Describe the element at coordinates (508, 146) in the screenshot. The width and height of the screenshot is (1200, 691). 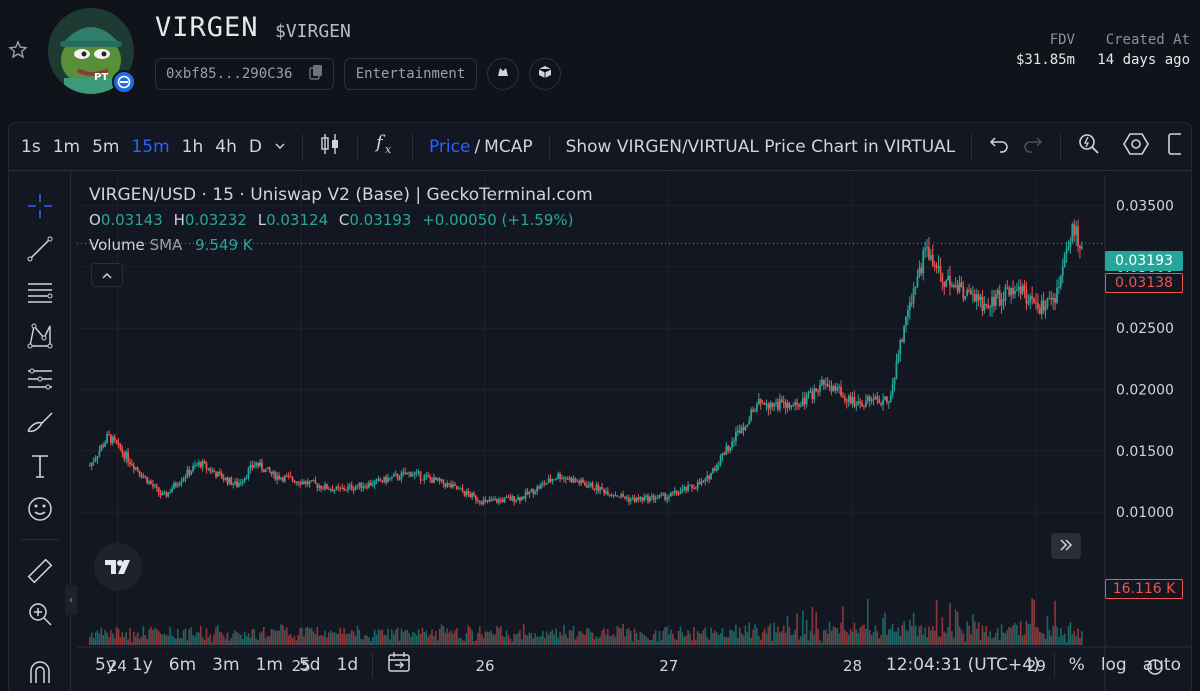
I see `mcap-toggle: MCAP` at that location.